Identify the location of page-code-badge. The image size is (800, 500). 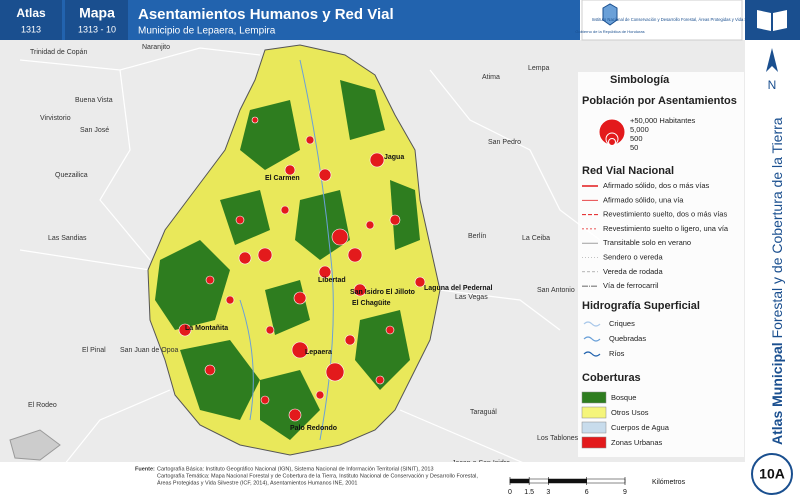
(772, 474).